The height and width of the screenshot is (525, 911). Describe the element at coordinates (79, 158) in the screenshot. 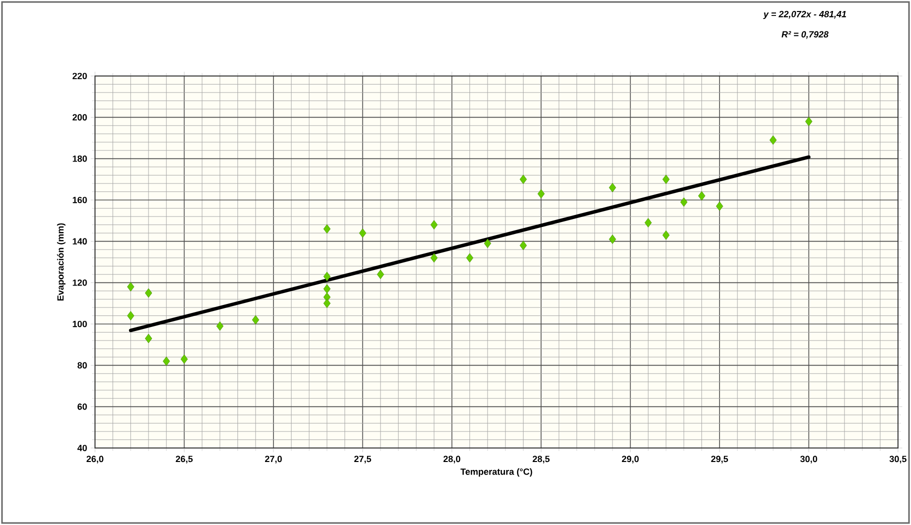

I see `y-tick-label: 180` at that location.